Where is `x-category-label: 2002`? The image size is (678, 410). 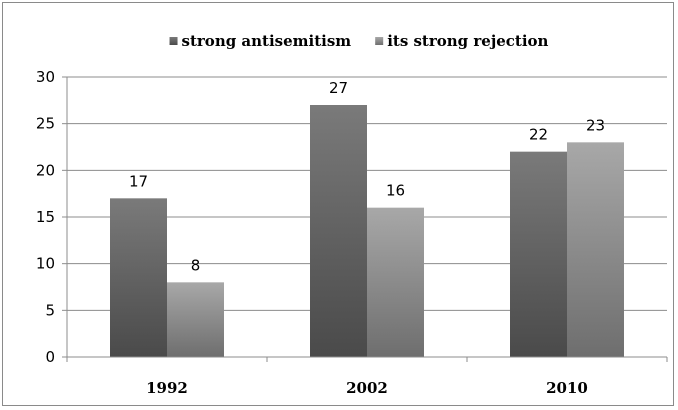
x-category-label: 2002 is located at coordinates (367, 388).